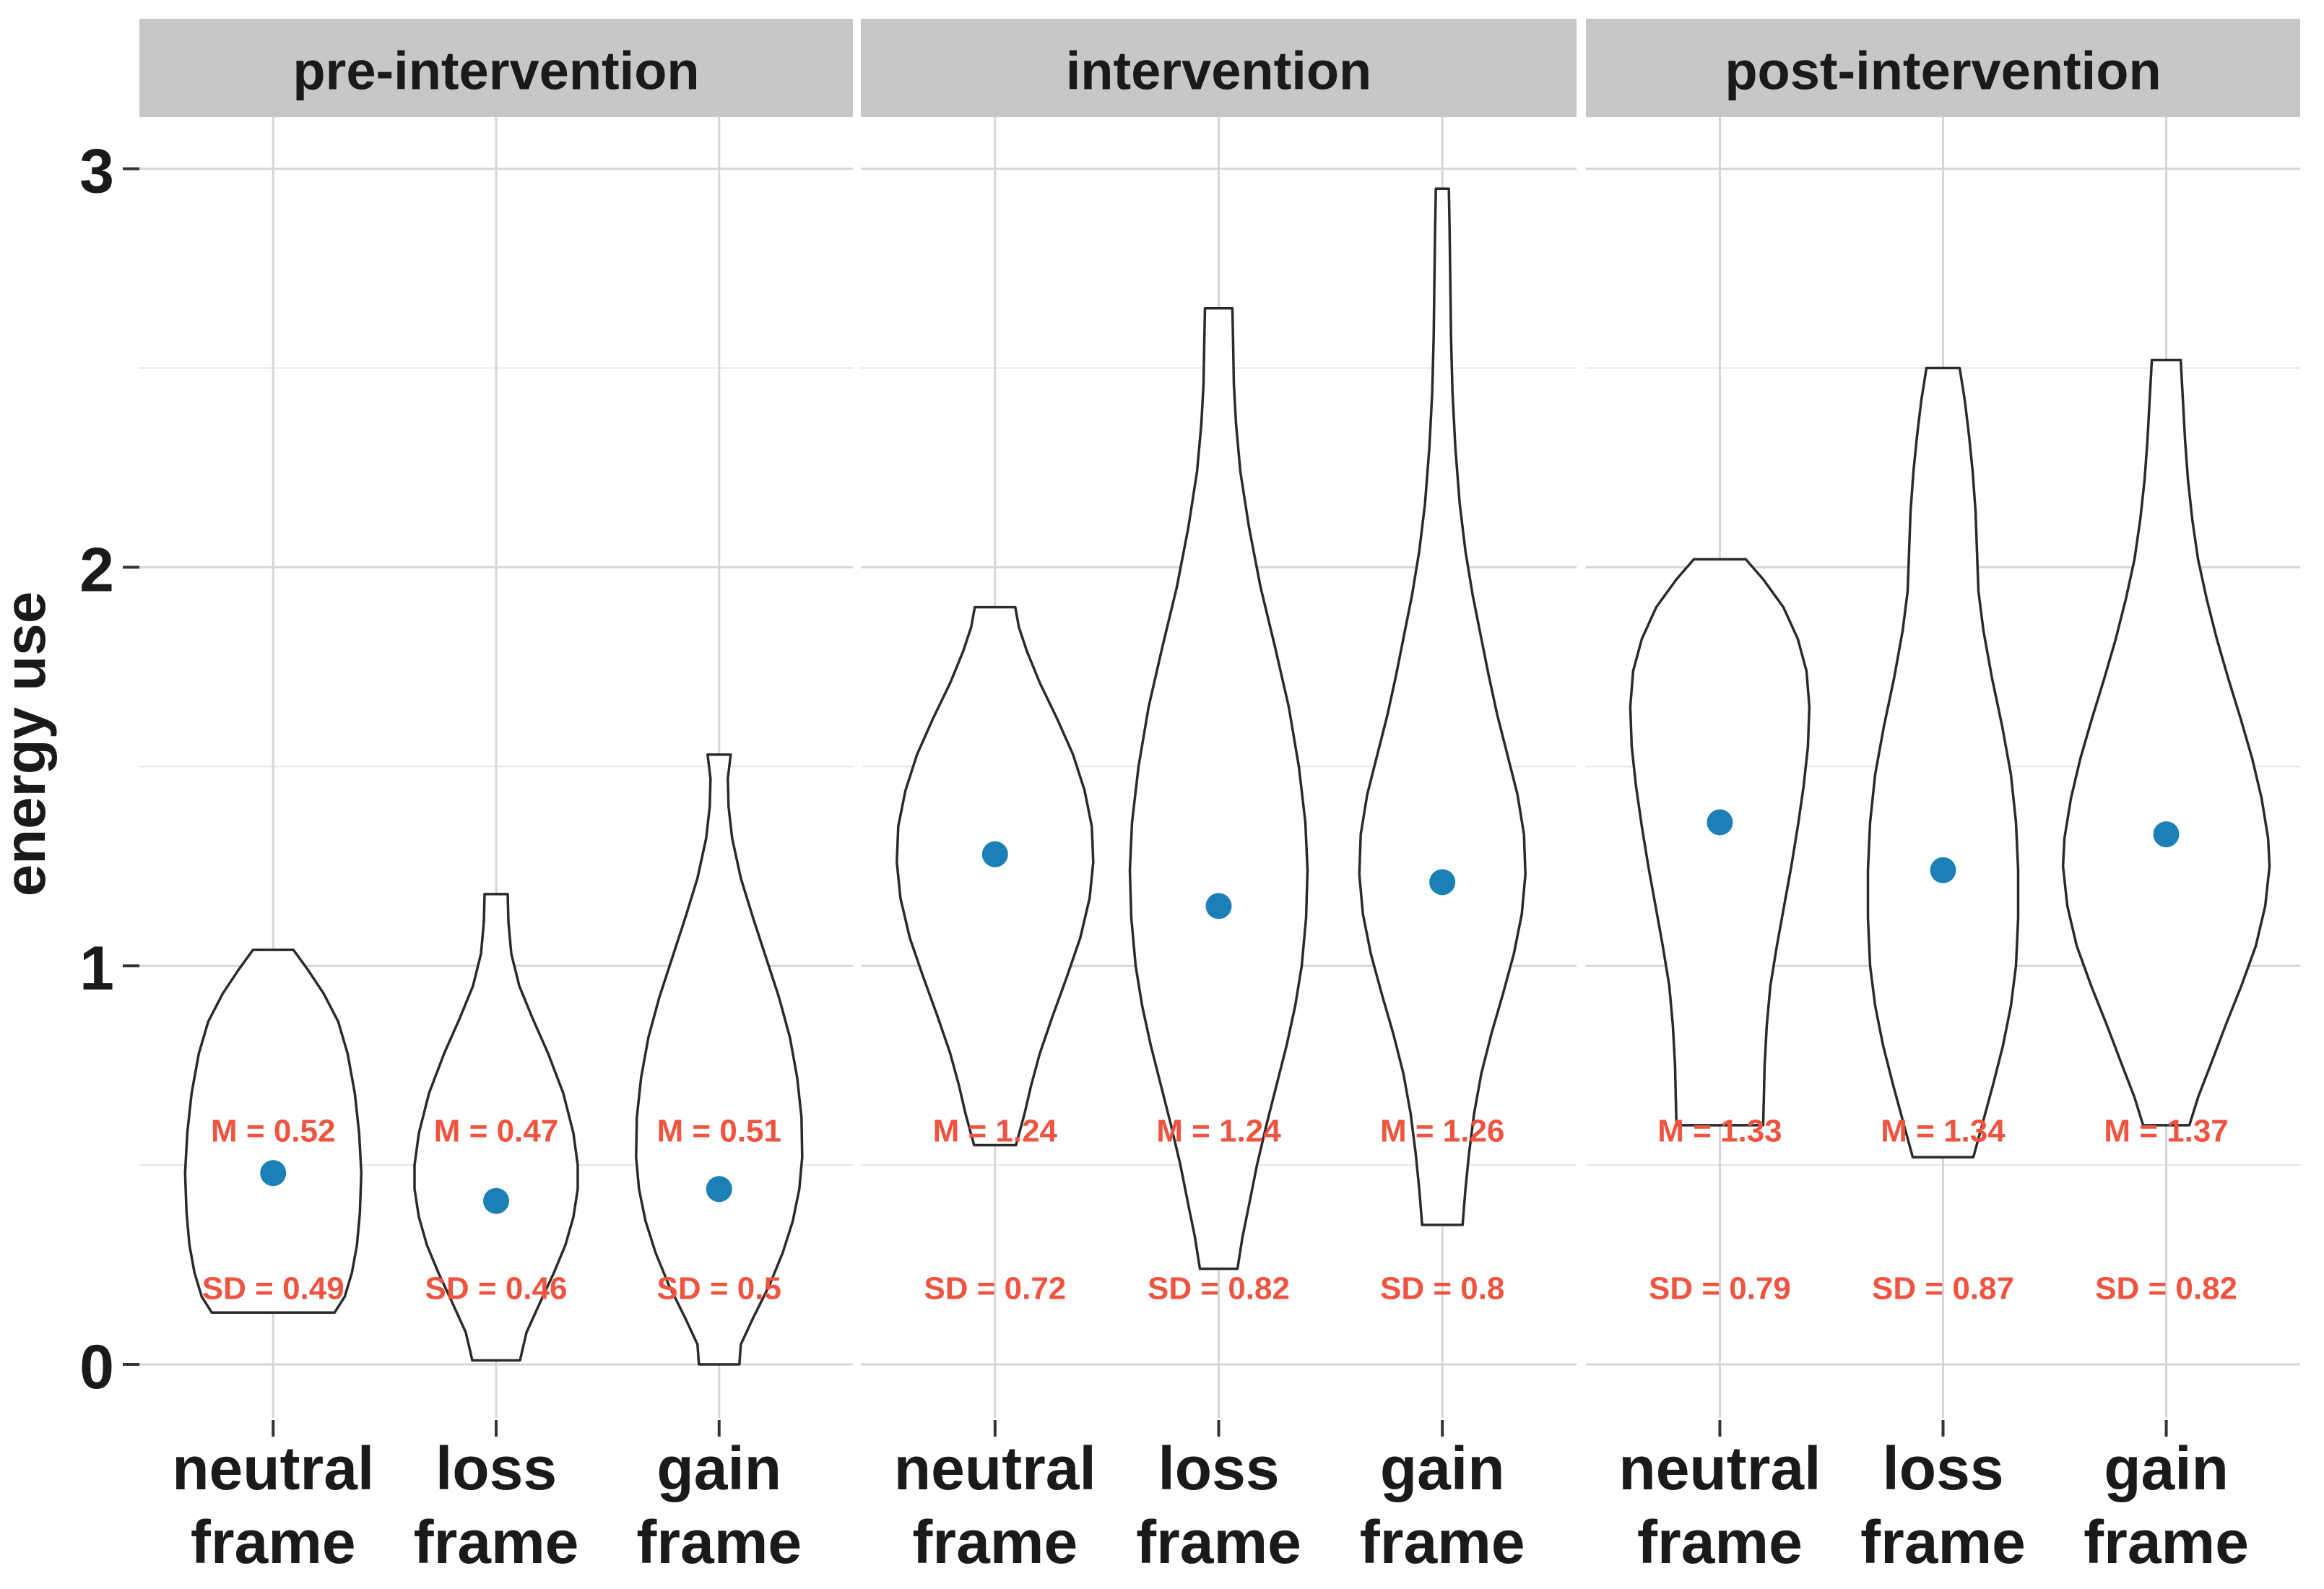 The height and width of the screenshot is (1589, 2324). What do you see at coordinates (273, 1289) in the screenshot?
I see `sd-annotation: SD = 0.49` at bounding box center [273, 1289].